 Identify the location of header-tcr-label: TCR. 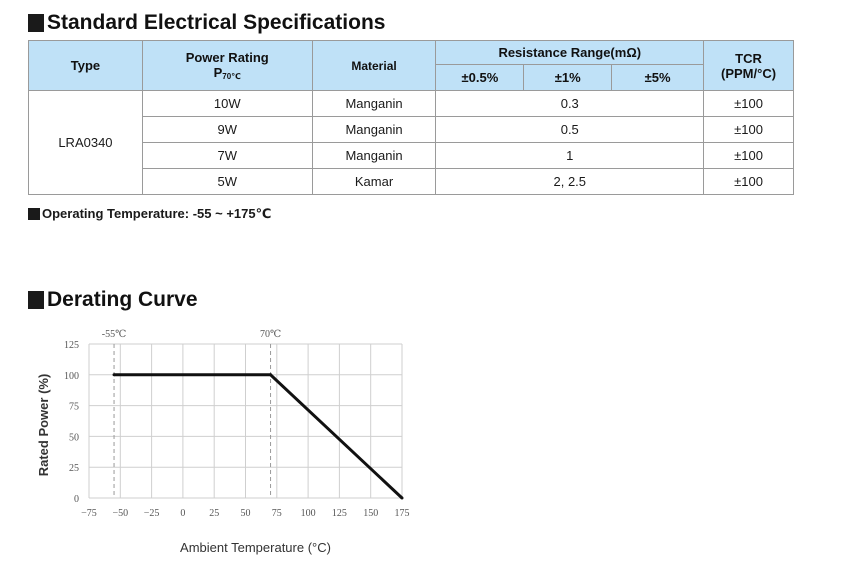
(748, 58).